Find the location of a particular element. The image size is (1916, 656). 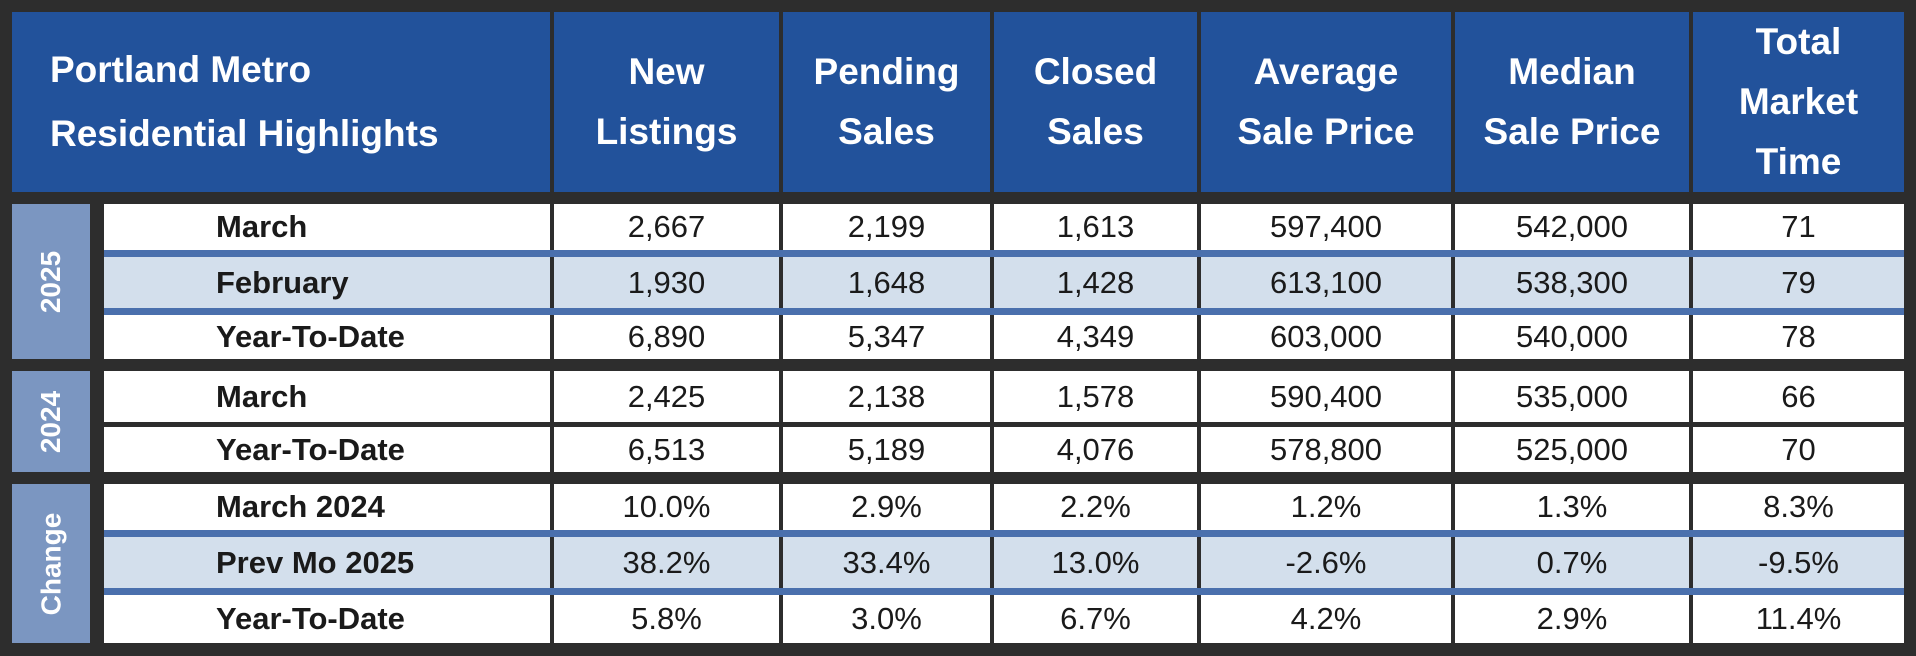

cell-closed-sales: 1,428 is located at coordinates (1095, 282).